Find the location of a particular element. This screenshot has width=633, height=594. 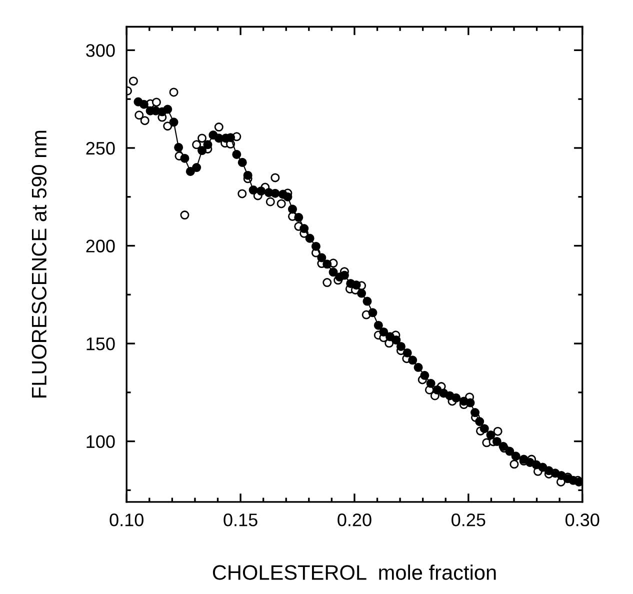

x-tick-label: 0.20 is located at coordinates (355, 520).